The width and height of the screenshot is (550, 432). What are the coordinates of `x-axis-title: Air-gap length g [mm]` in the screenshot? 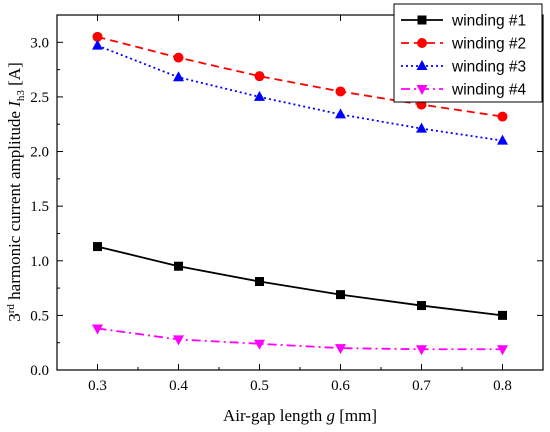 It's located at (300, 415).